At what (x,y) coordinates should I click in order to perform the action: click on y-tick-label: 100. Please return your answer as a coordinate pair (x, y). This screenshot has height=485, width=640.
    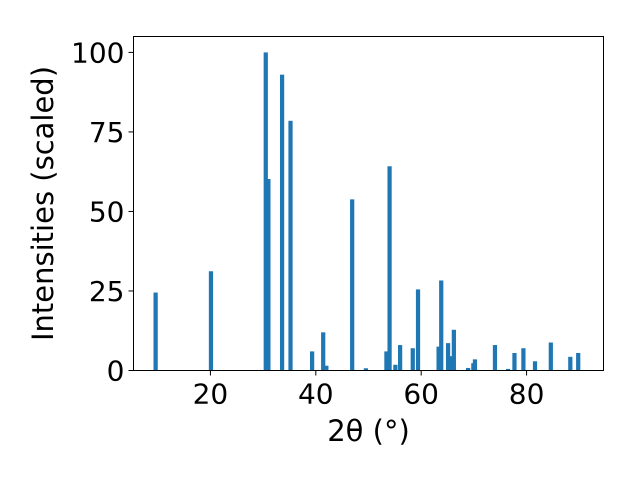
    Looking at the image, I should click on (97, 52).